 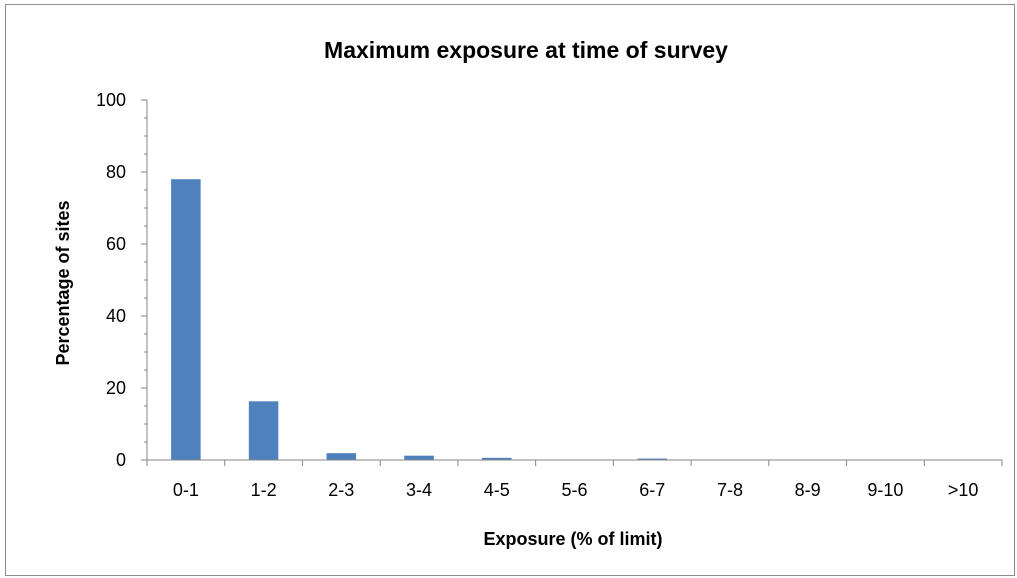 What do you see at coordinates (341, 490) in the screenshot?
I see `x-tick-label: 2-3` at bounding box center [341, 490].